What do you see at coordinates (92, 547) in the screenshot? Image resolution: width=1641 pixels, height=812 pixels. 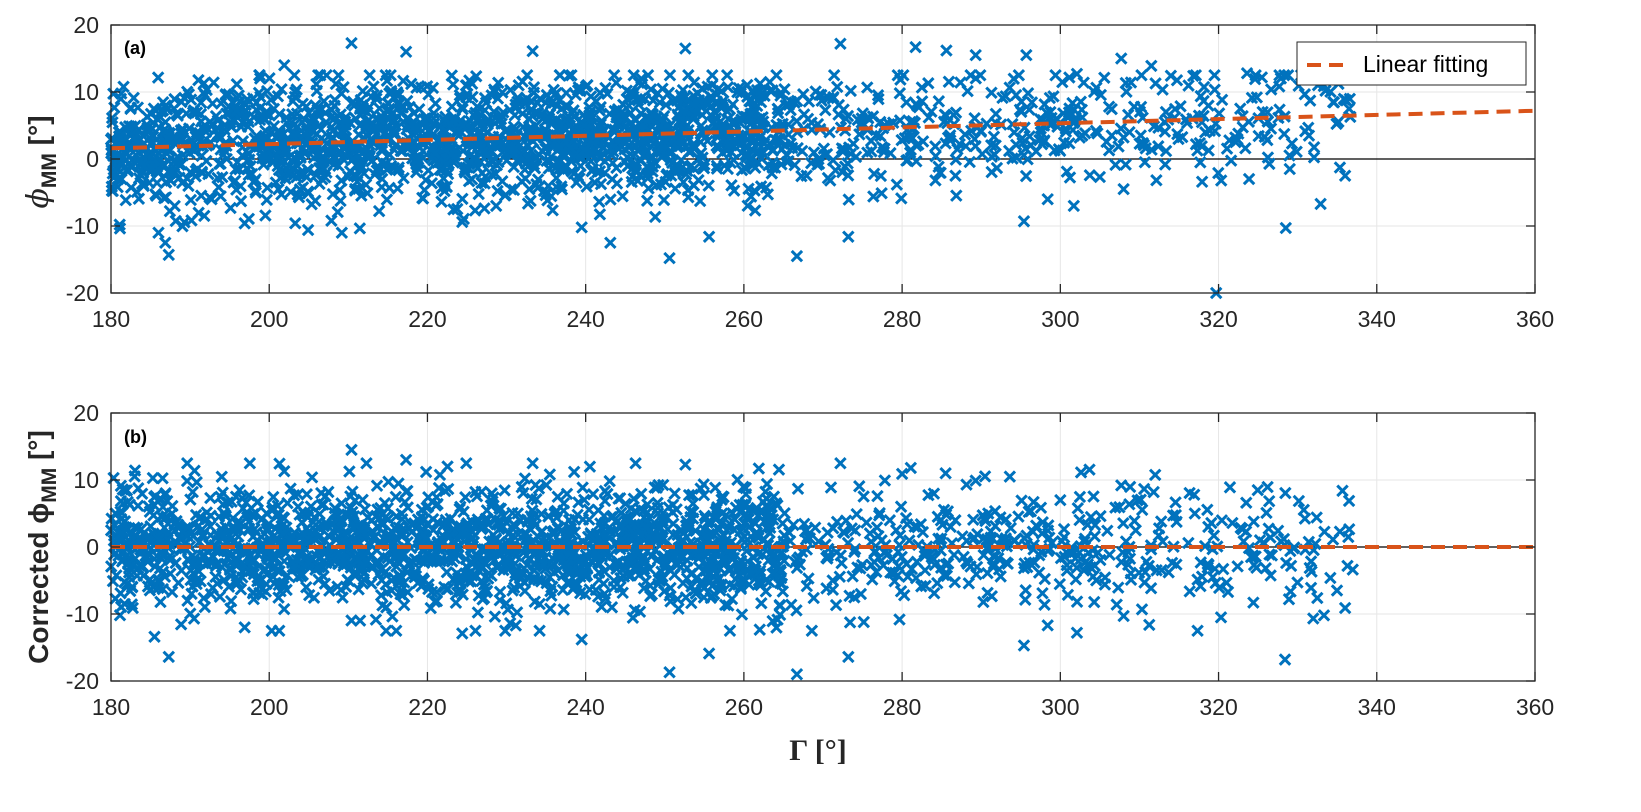 I see `panel-b-y-tick-label: 0` at bounding box center [92, 547].